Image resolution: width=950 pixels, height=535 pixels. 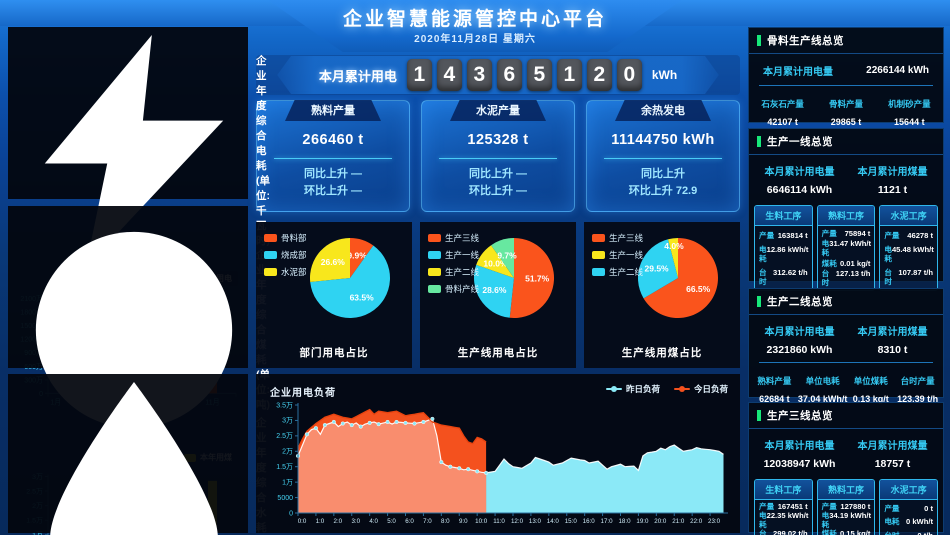 I want to click on pie-legend: 骨料部 烧成部 水泥部, so click(x=285, y=255).